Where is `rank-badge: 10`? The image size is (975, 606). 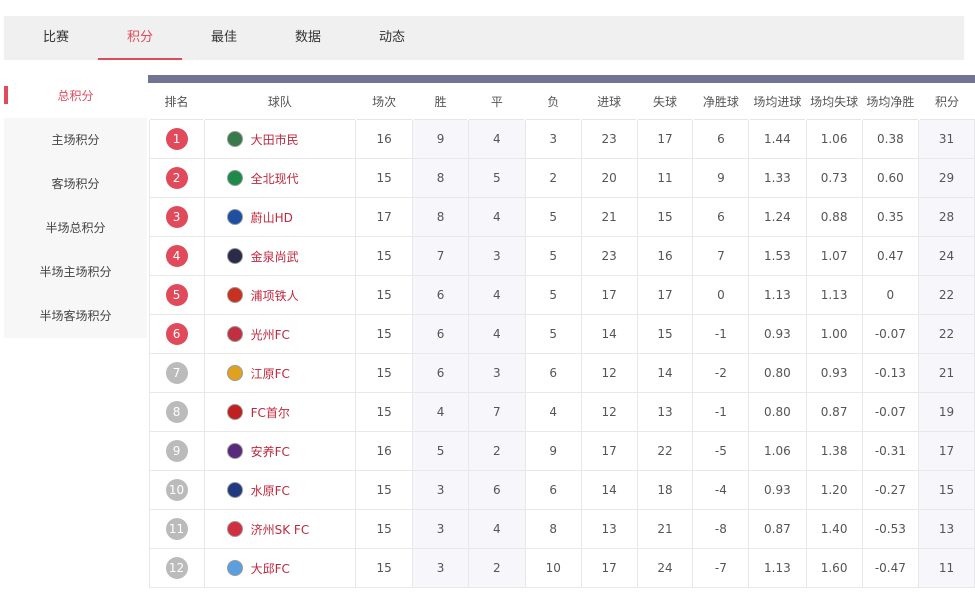
rank-badge: 10 is located at coordinates (176, 490).